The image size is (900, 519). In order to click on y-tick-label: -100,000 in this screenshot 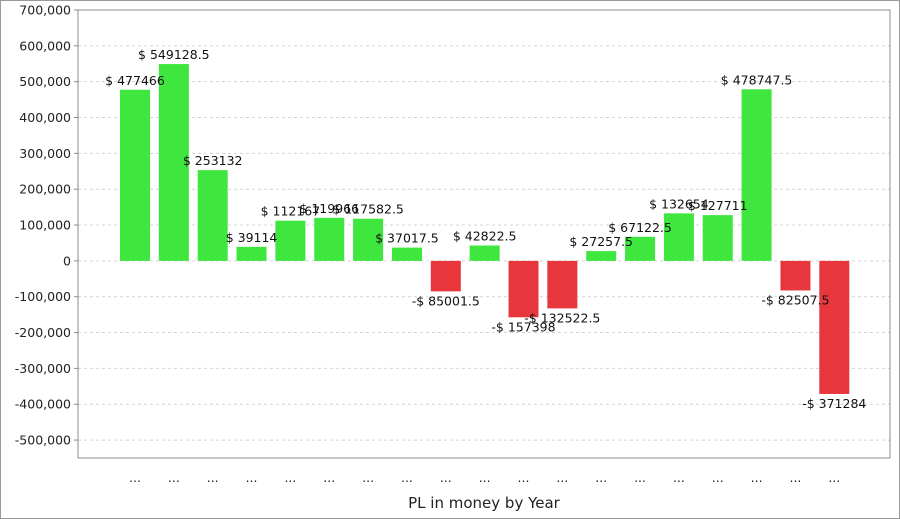, I will do `click(43, 296)`.